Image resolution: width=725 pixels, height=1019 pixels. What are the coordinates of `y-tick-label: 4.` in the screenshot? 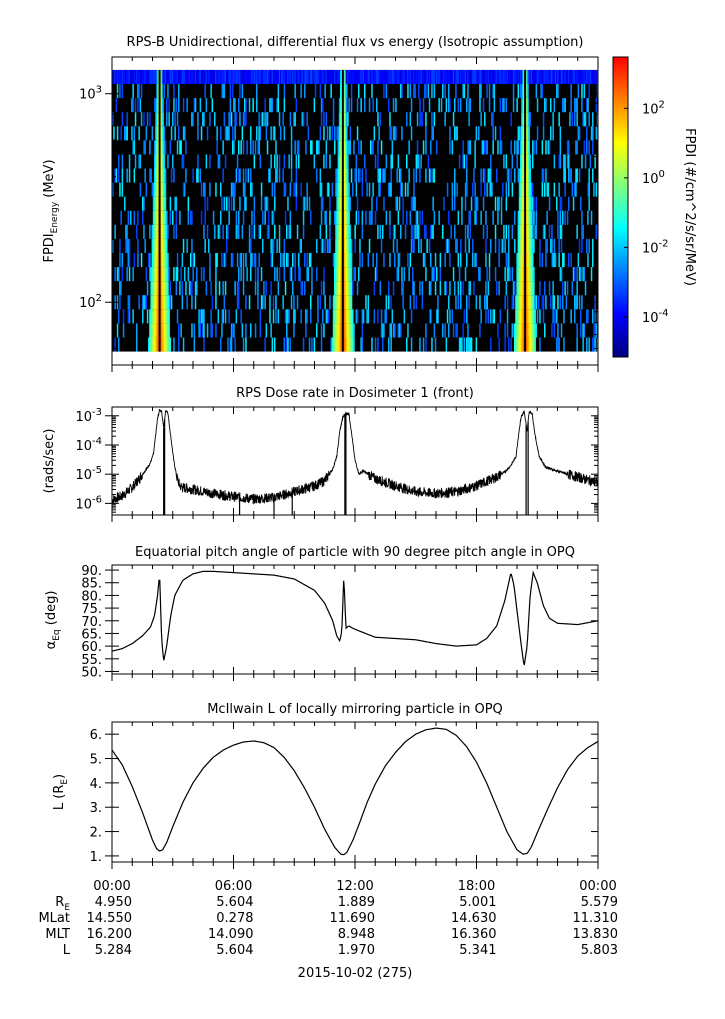 It's located at (96, 784).